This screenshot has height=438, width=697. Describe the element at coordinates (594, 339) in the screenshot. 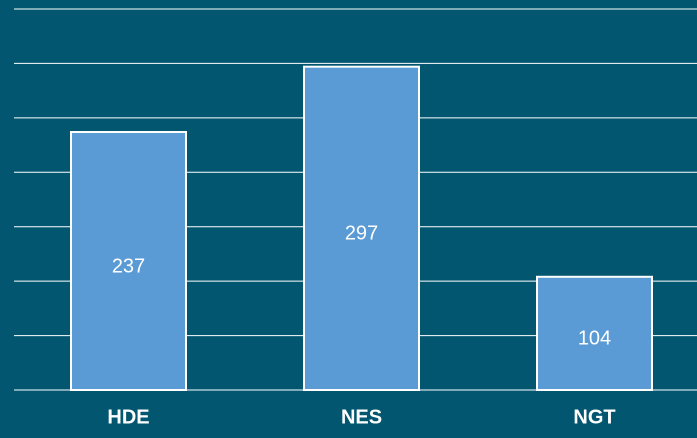

I see `data-label: 104` at that location.